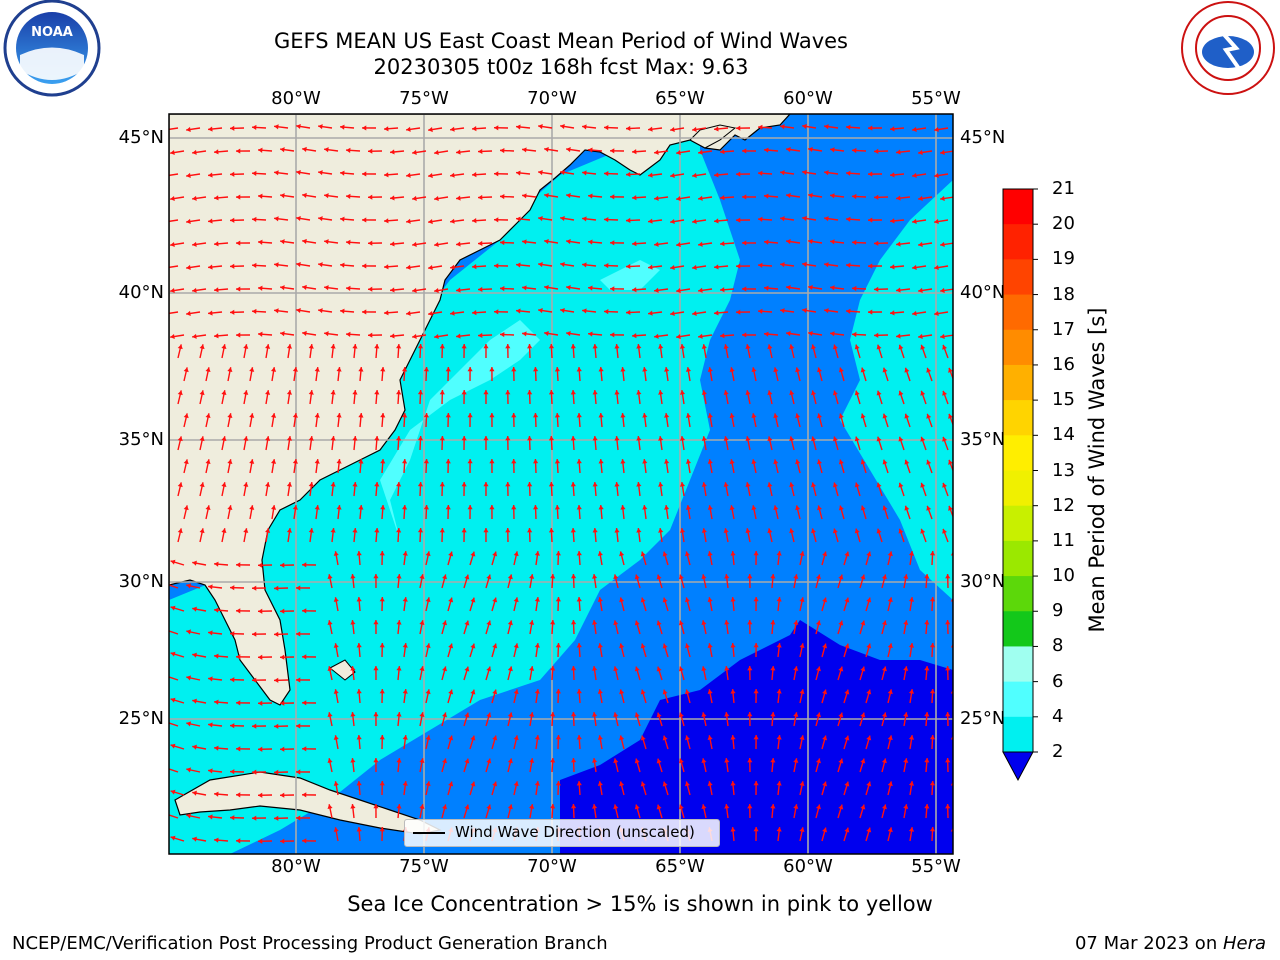 Image resolution: width=1280 pixels, height=960 pixels. I want to click on lon-label-bottom: 65°W, so click(680, 866).